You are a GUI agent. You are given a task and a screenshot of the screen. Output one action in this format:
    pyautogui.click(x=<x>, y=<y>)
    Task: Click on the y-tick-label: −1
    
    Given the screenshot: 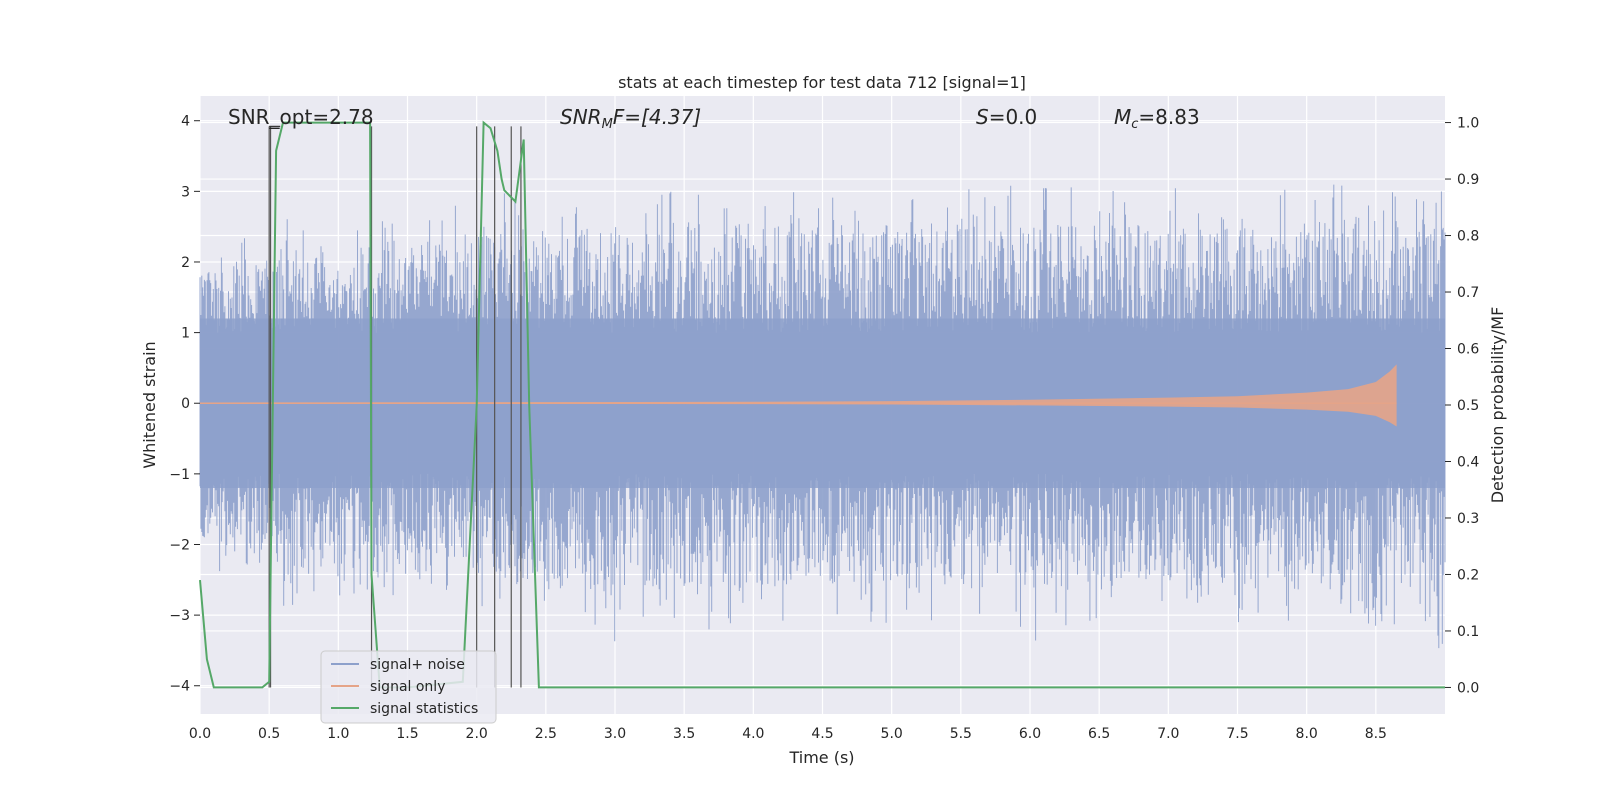 What is the action you would take?
    pyautogui.click(x=179, y=475)
    